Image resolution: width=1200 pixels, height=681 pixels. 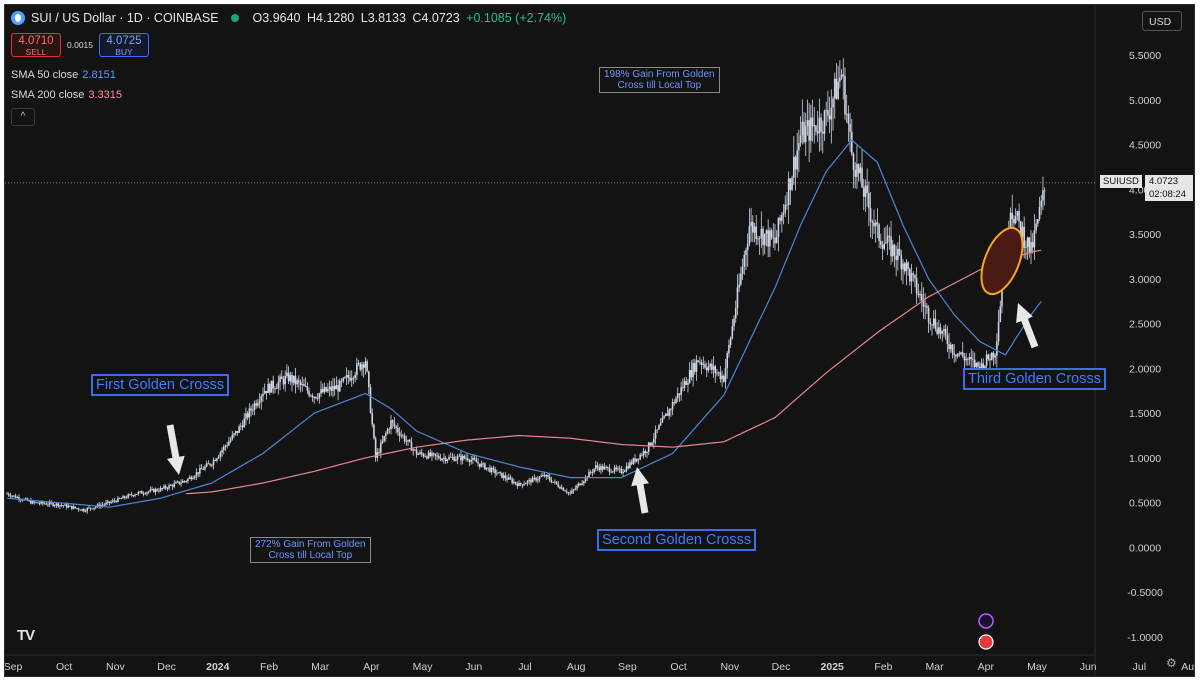 What do you see at coordinates (1162, 21) in the screenshot?
I see `currency-select: USD` at bounding box center [1162, 21].